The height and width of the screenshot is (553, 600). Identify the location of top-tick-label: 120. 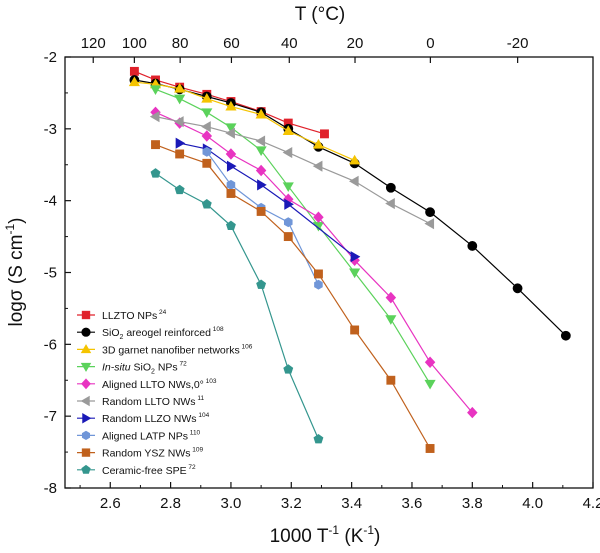
(93, 43).